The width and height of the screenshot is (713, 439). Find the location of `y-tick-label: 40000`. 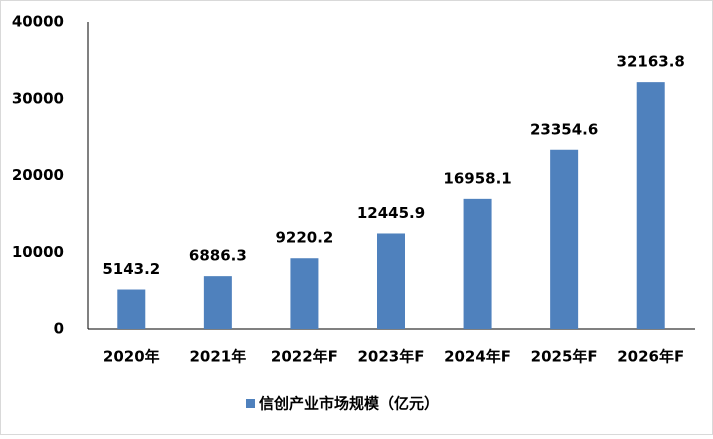

y-tick-label: 40000 is located at coordinates (38, 22).